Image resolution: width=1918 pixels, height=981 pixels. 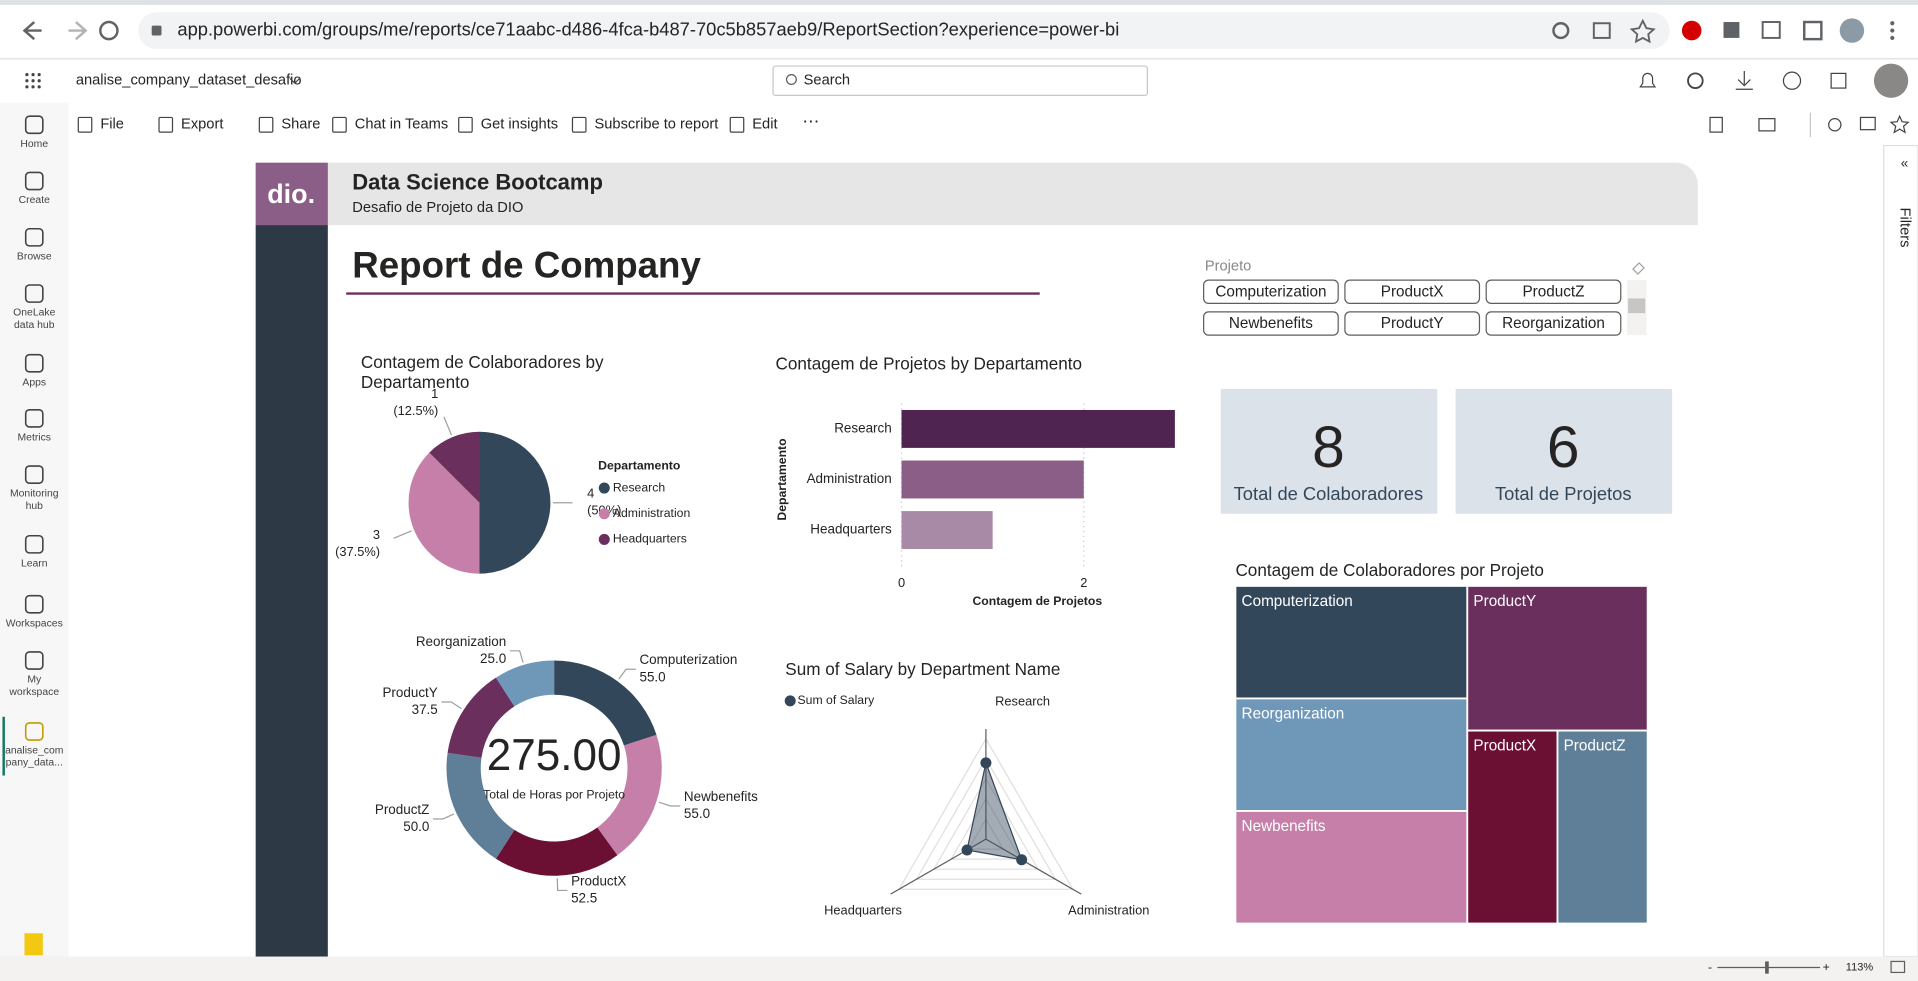 What do you see at coordinates (33, 81) in the screenshot?
I see `app-launcher` at bounding box center [33, 81].